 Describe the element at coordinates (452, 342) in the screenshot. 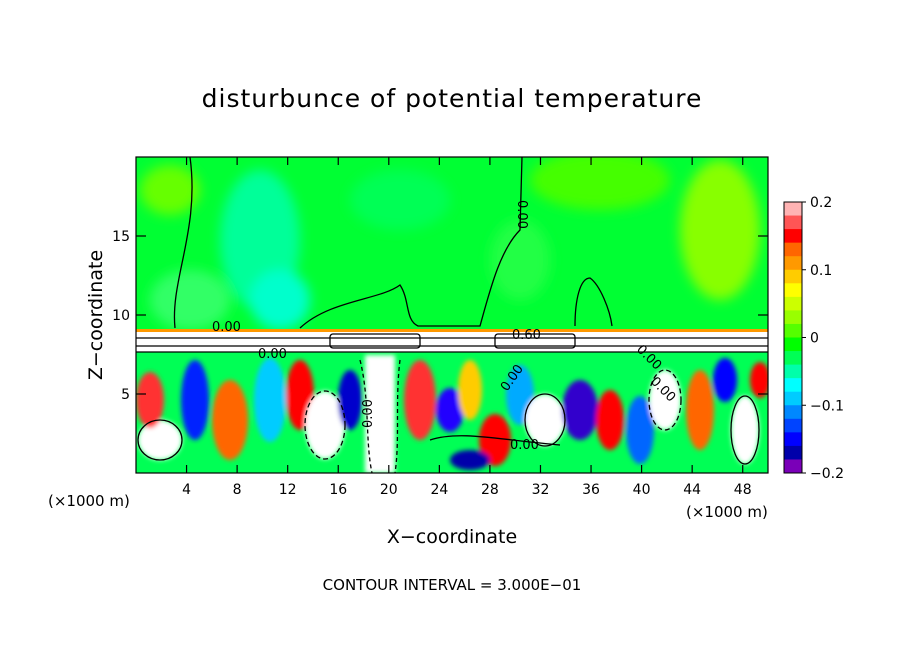

I see `inversion-band` at that location.